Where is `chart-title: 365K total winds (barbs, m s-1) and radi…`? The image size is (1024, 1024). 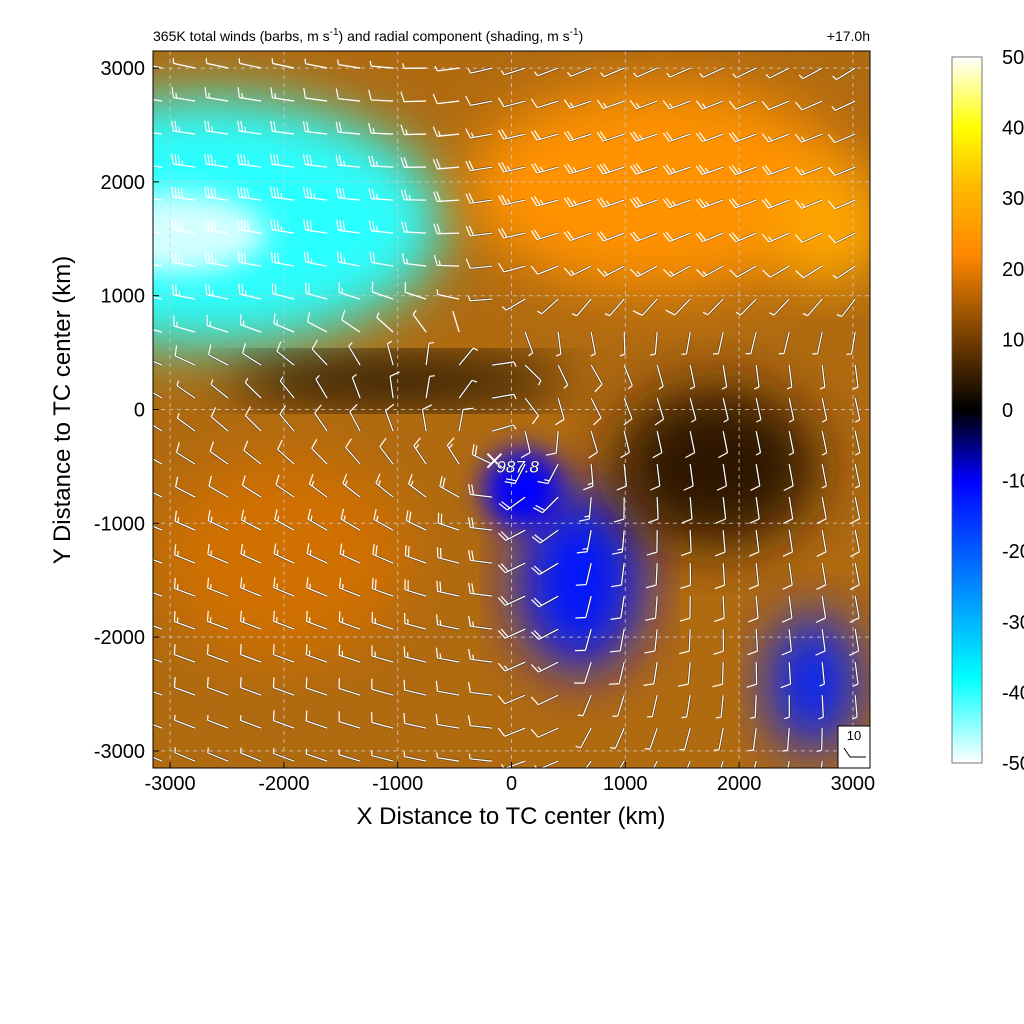
chart-title: 365K total winds (barbs, m s-1) and radi… is located at coordinates (368, 35).